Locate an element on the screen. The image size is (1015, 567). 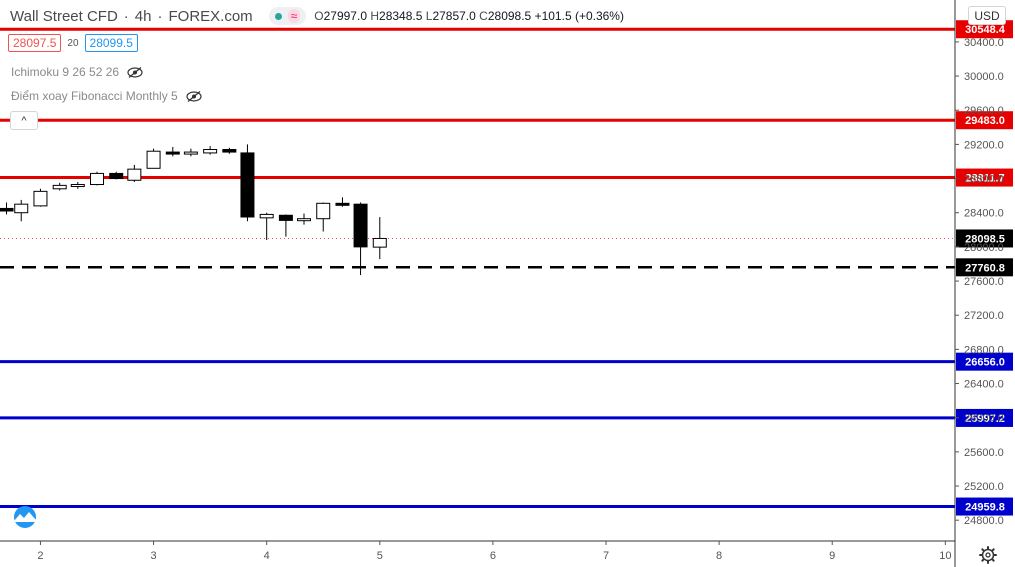
indicator-label: Ichimoku 9 26 52 26 is located at coordinates (65, 72).